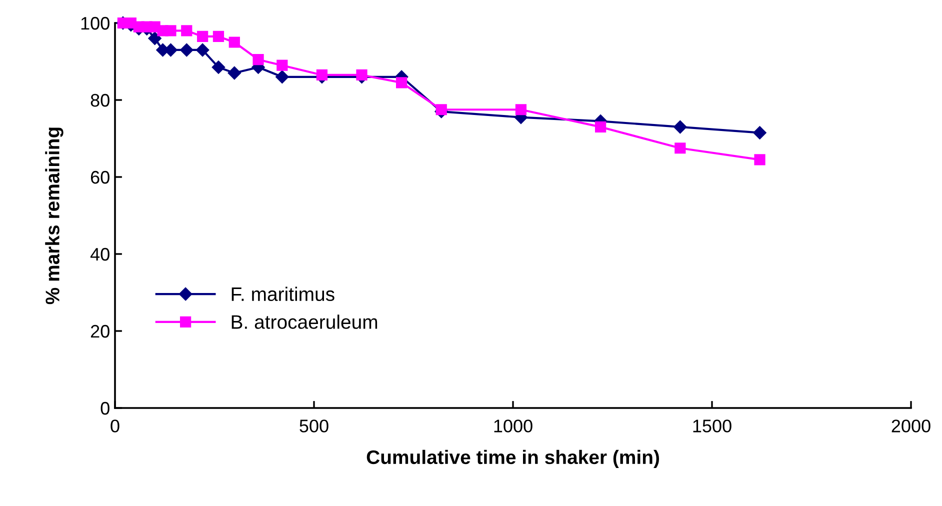  I want to click on y-axis-title: % marks remaining, so click(54, 216).